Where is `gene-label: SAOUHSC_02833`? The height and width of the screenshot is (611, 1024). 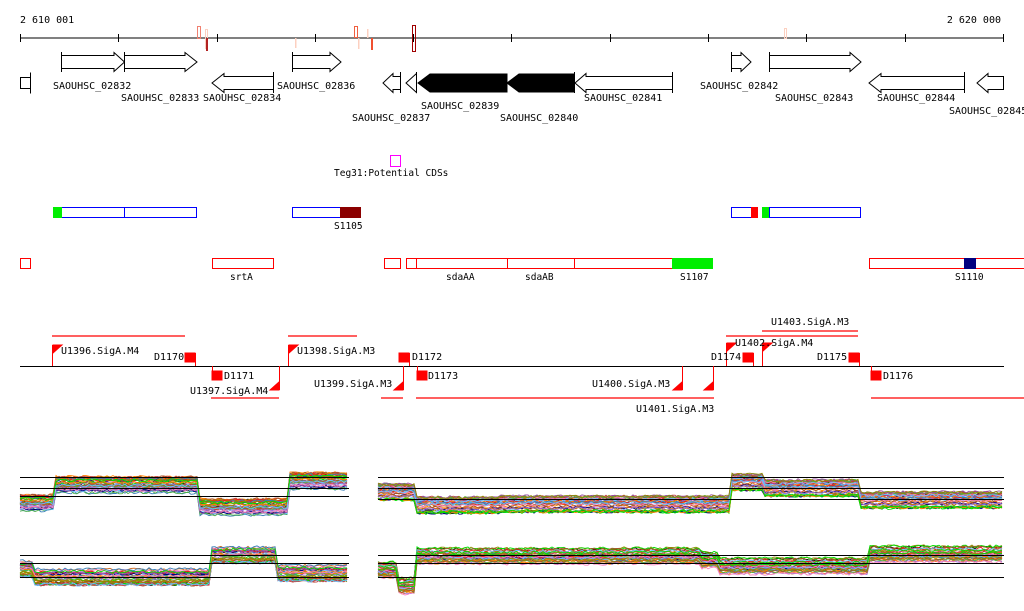 gene-label: SAOUHSC_02833 is located at coordinates (160, 98).